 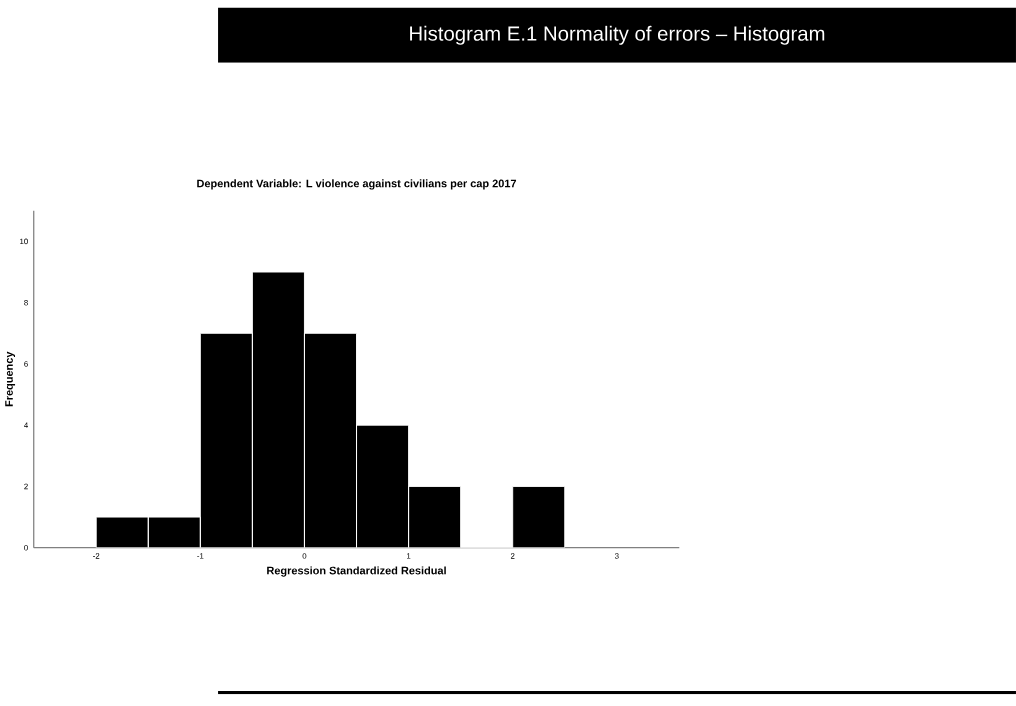 What do you see at coordinates (617, 35) in the screenshot?
I see `chart-title: Histogram E.1 Normality of errors – Histogram` at bounding box center [617, 35].